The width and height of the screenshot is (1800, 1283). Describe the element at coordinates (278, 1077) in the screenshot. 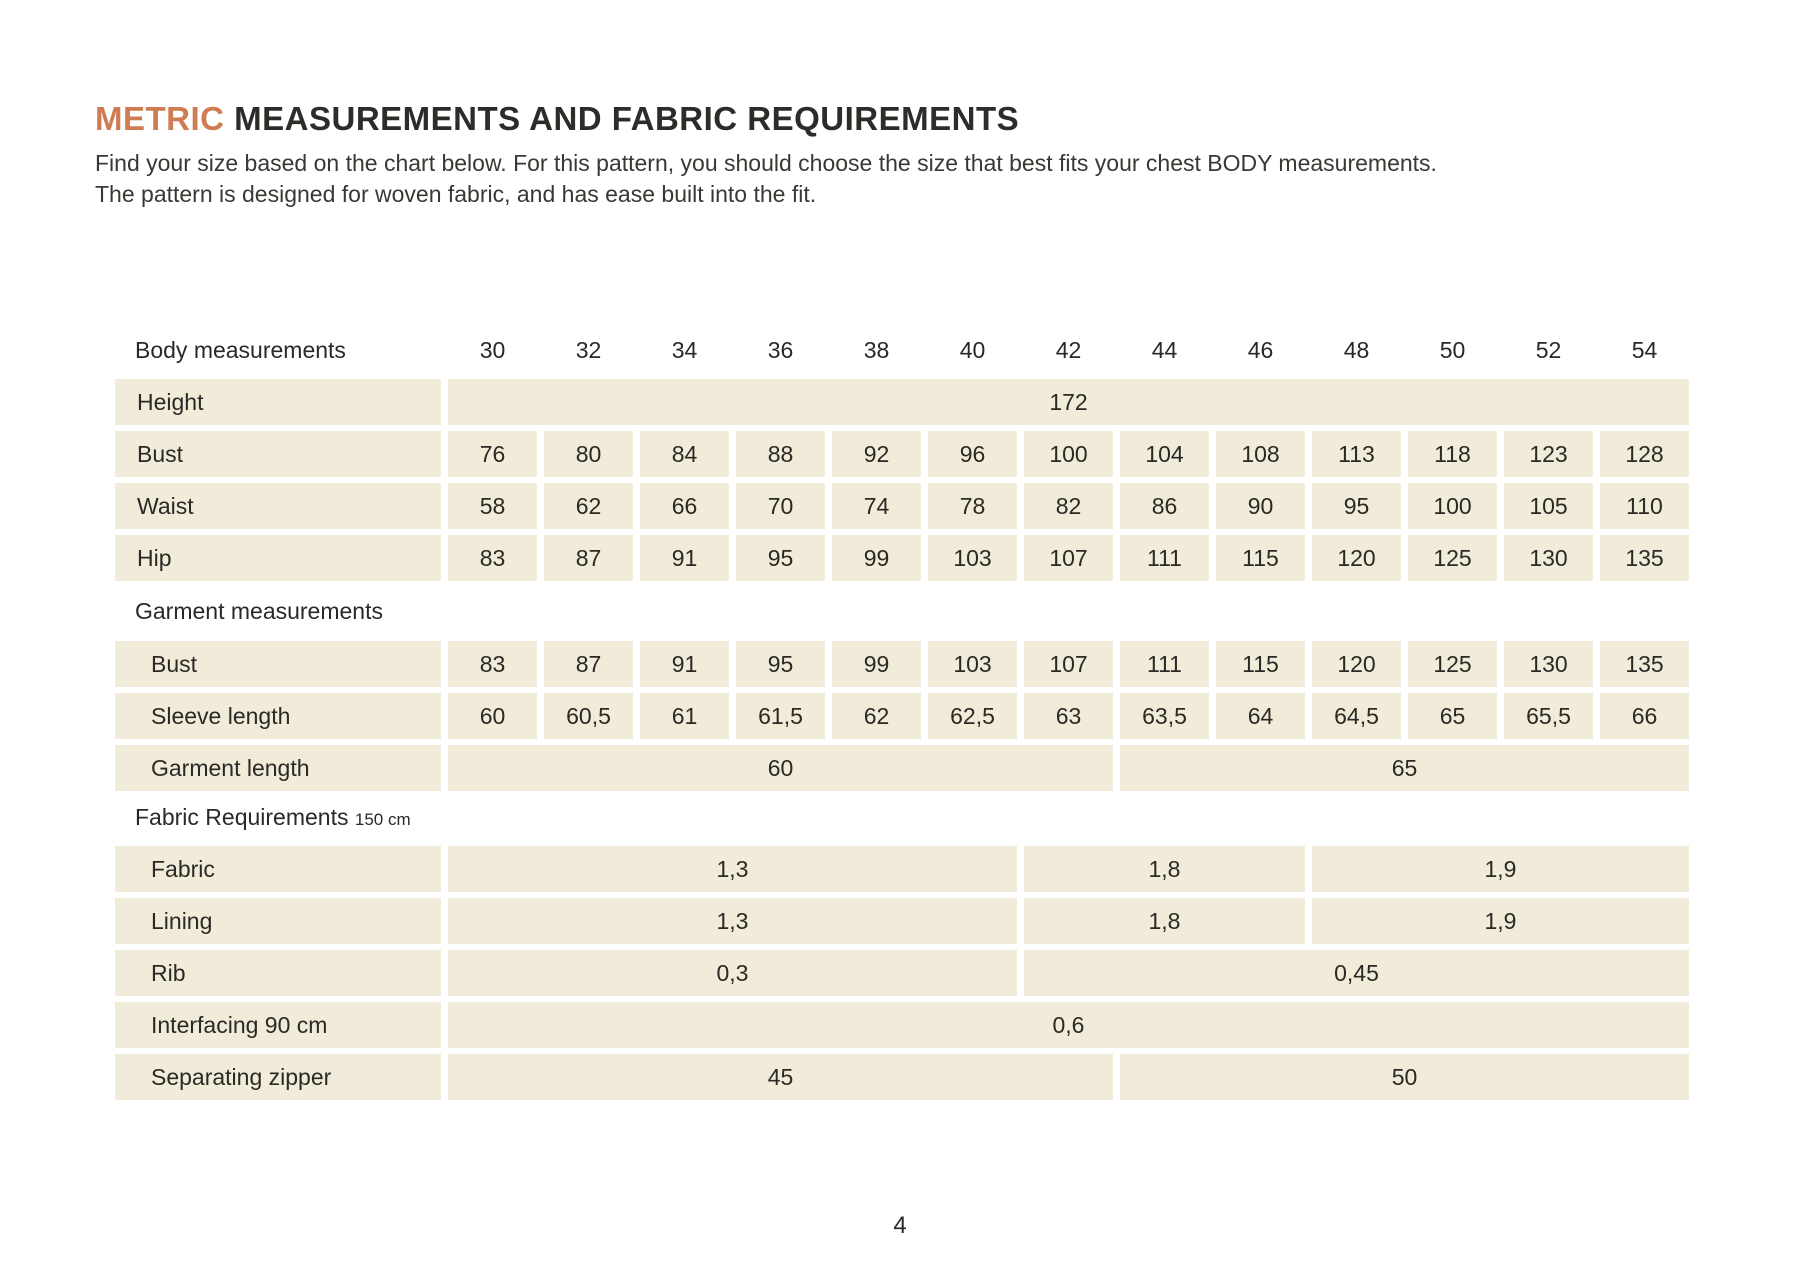

I see `row-label: Separating zipper` at that location.